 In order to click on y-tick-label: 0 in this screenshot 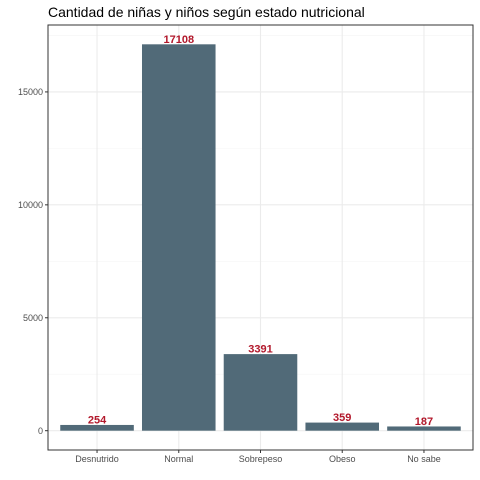, I will do `click(40, 431)`.